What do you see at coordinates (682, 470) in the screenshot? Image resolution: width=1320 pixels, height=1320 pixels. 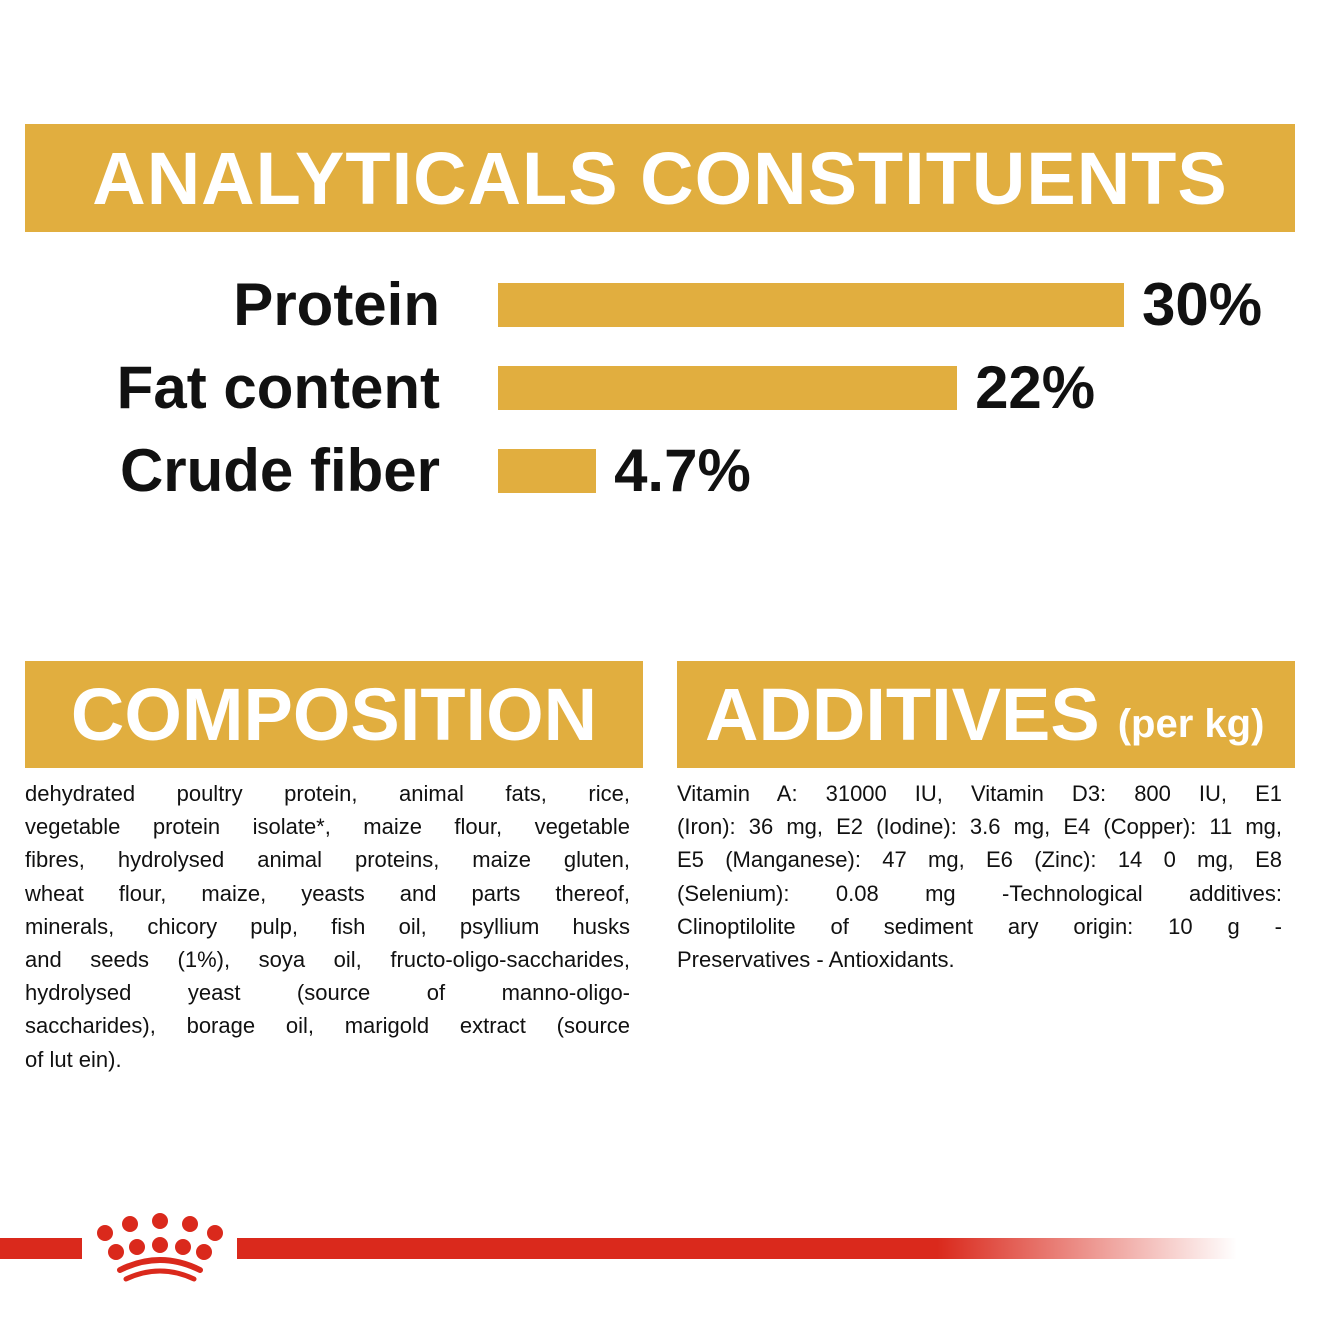 I see `constituent-value: 4.7%` at bounding box center [682, 470].